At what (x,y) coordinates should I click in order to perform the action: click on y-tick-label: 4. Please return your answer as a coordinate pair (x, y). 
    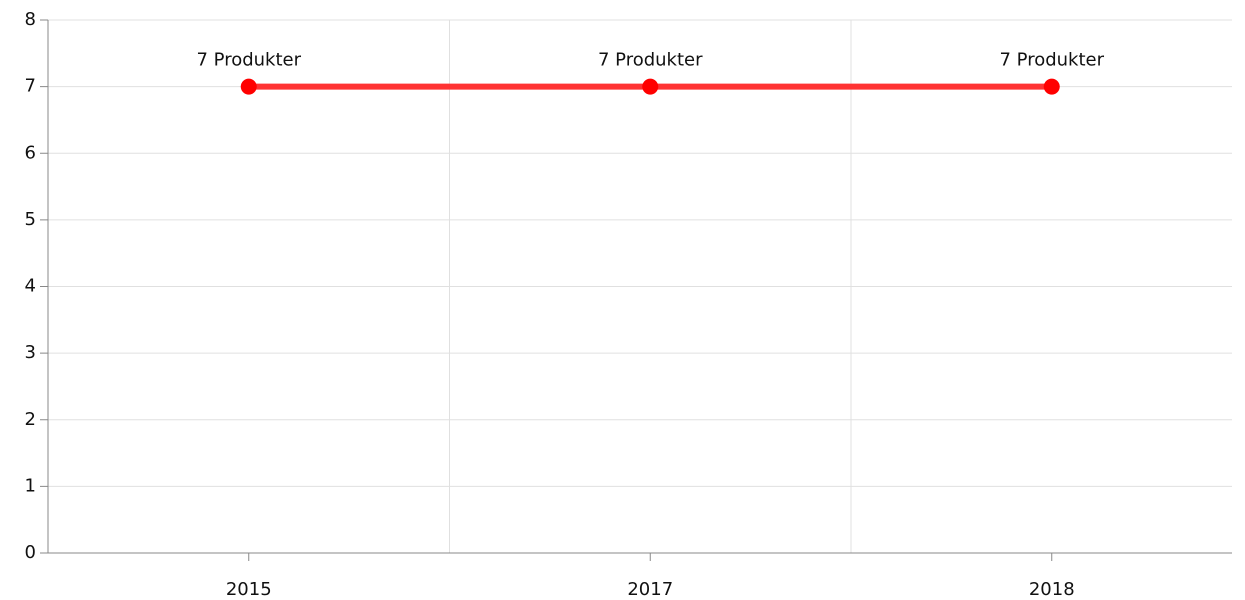
    Looking at the image, I should click on (30, 286).